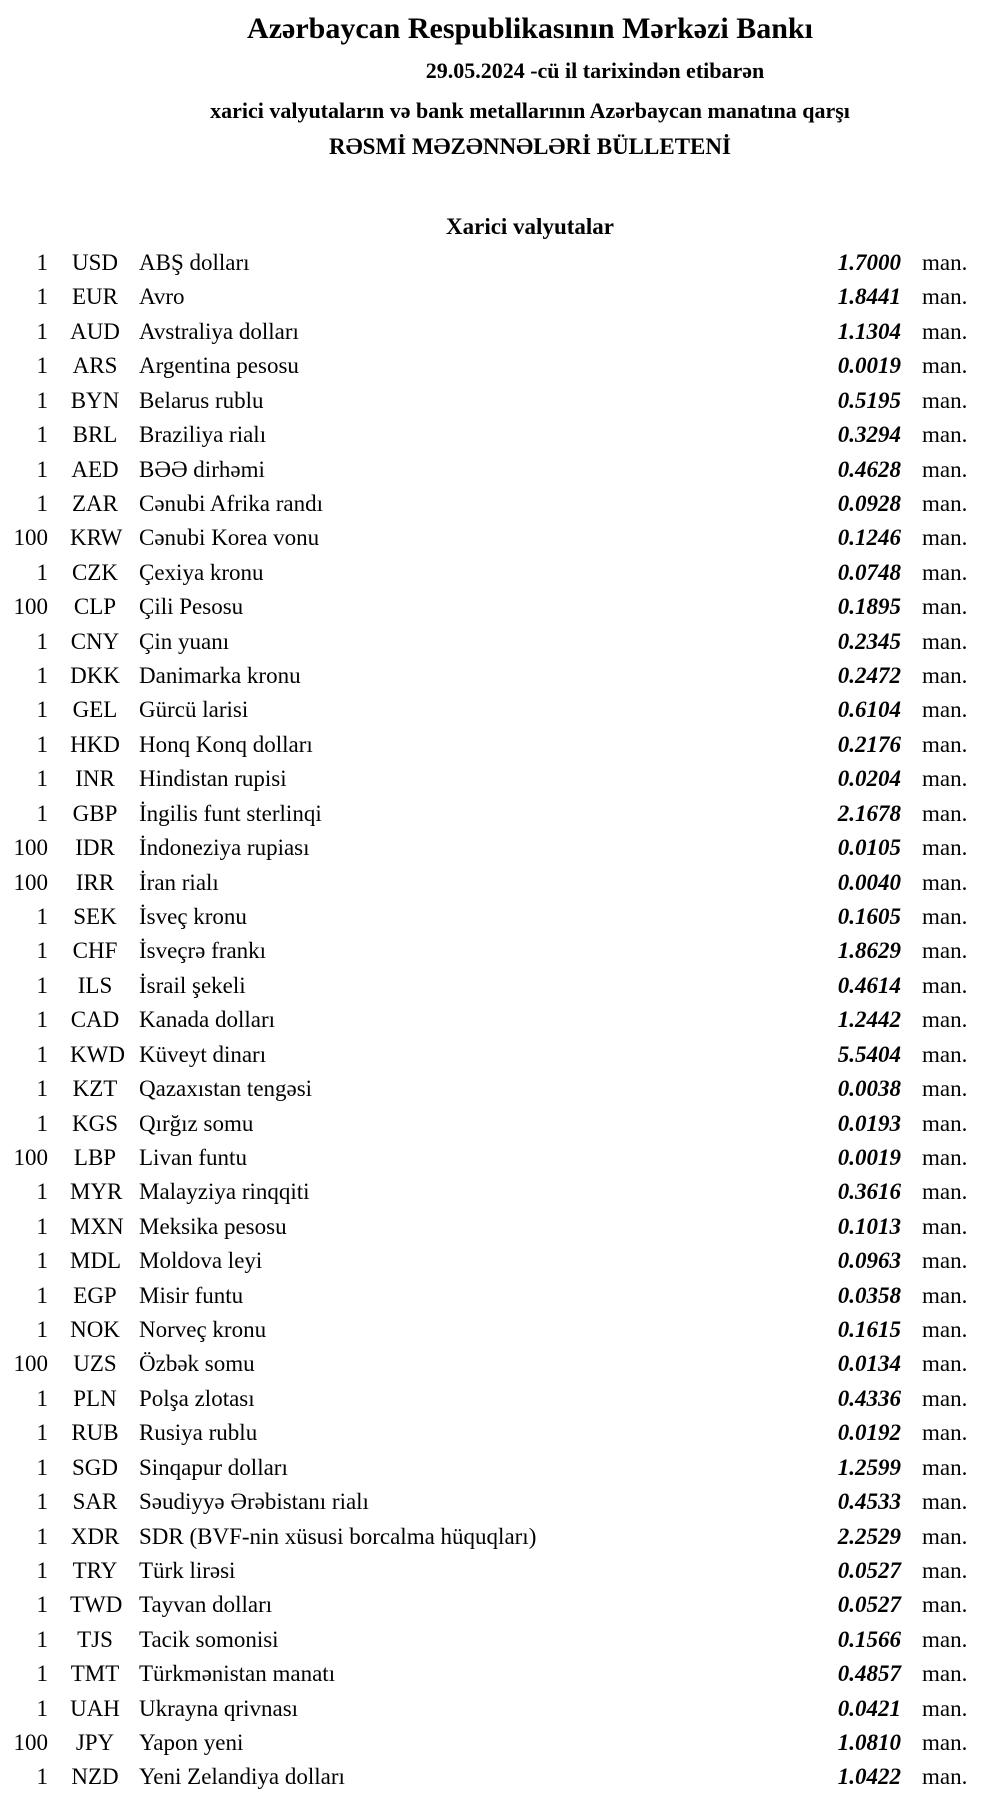  Describe the element at coordinates (95, 848) in the screenshot. I see `currency-code: IDR` at that location.